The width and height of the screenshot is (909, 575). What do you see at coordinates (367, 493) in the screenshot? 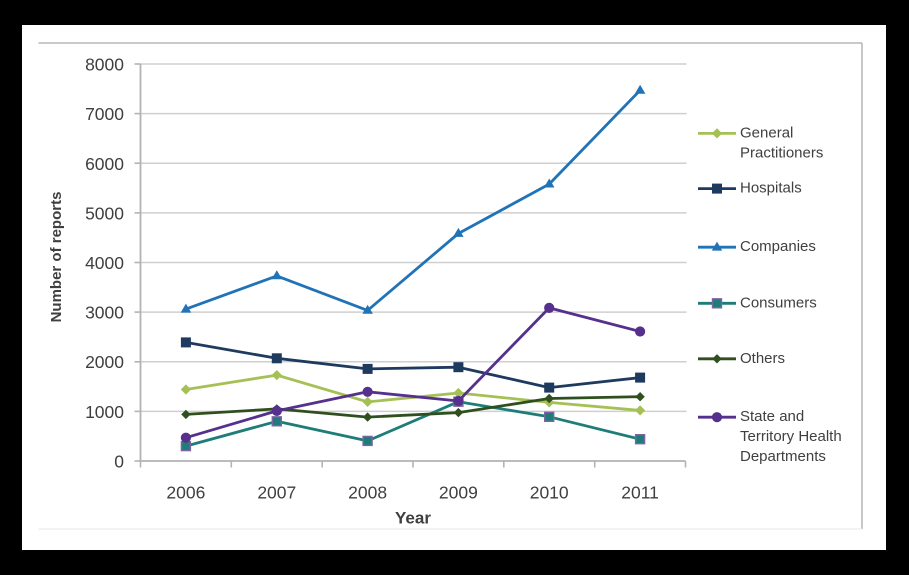
I see `svg-text: 2008` at bounding box center [367, 493].